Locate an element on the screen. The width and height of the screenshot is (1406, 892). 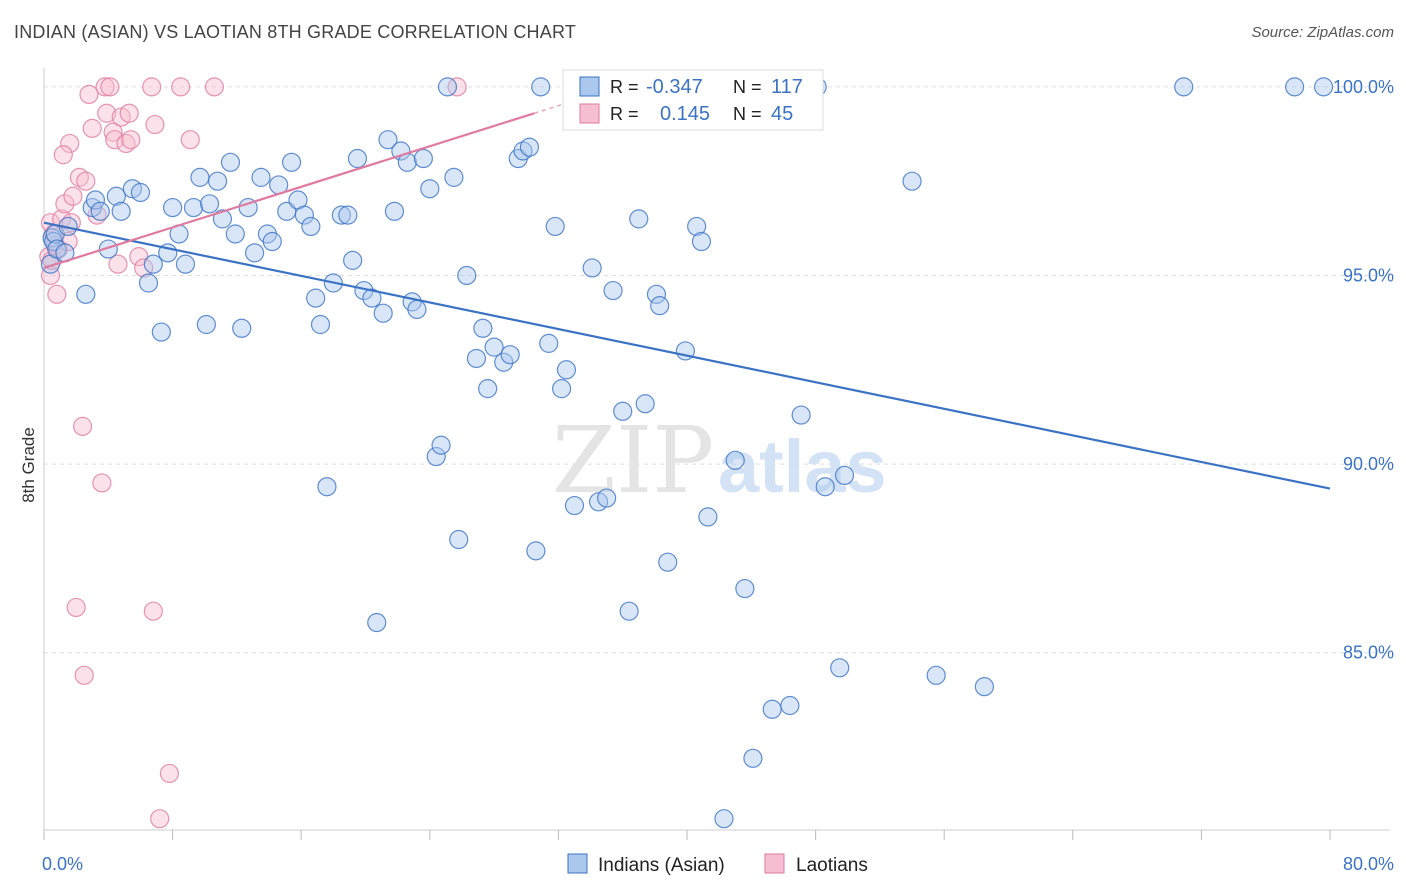
laotians-trend-line is located at coordinates (289, 190).